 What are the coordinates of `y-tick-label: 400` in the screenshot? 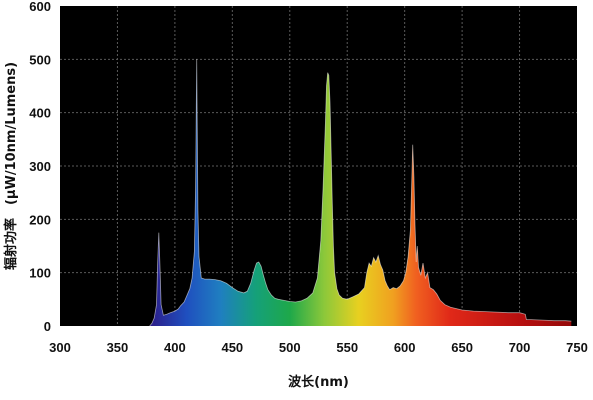 It's located at (40, 113).